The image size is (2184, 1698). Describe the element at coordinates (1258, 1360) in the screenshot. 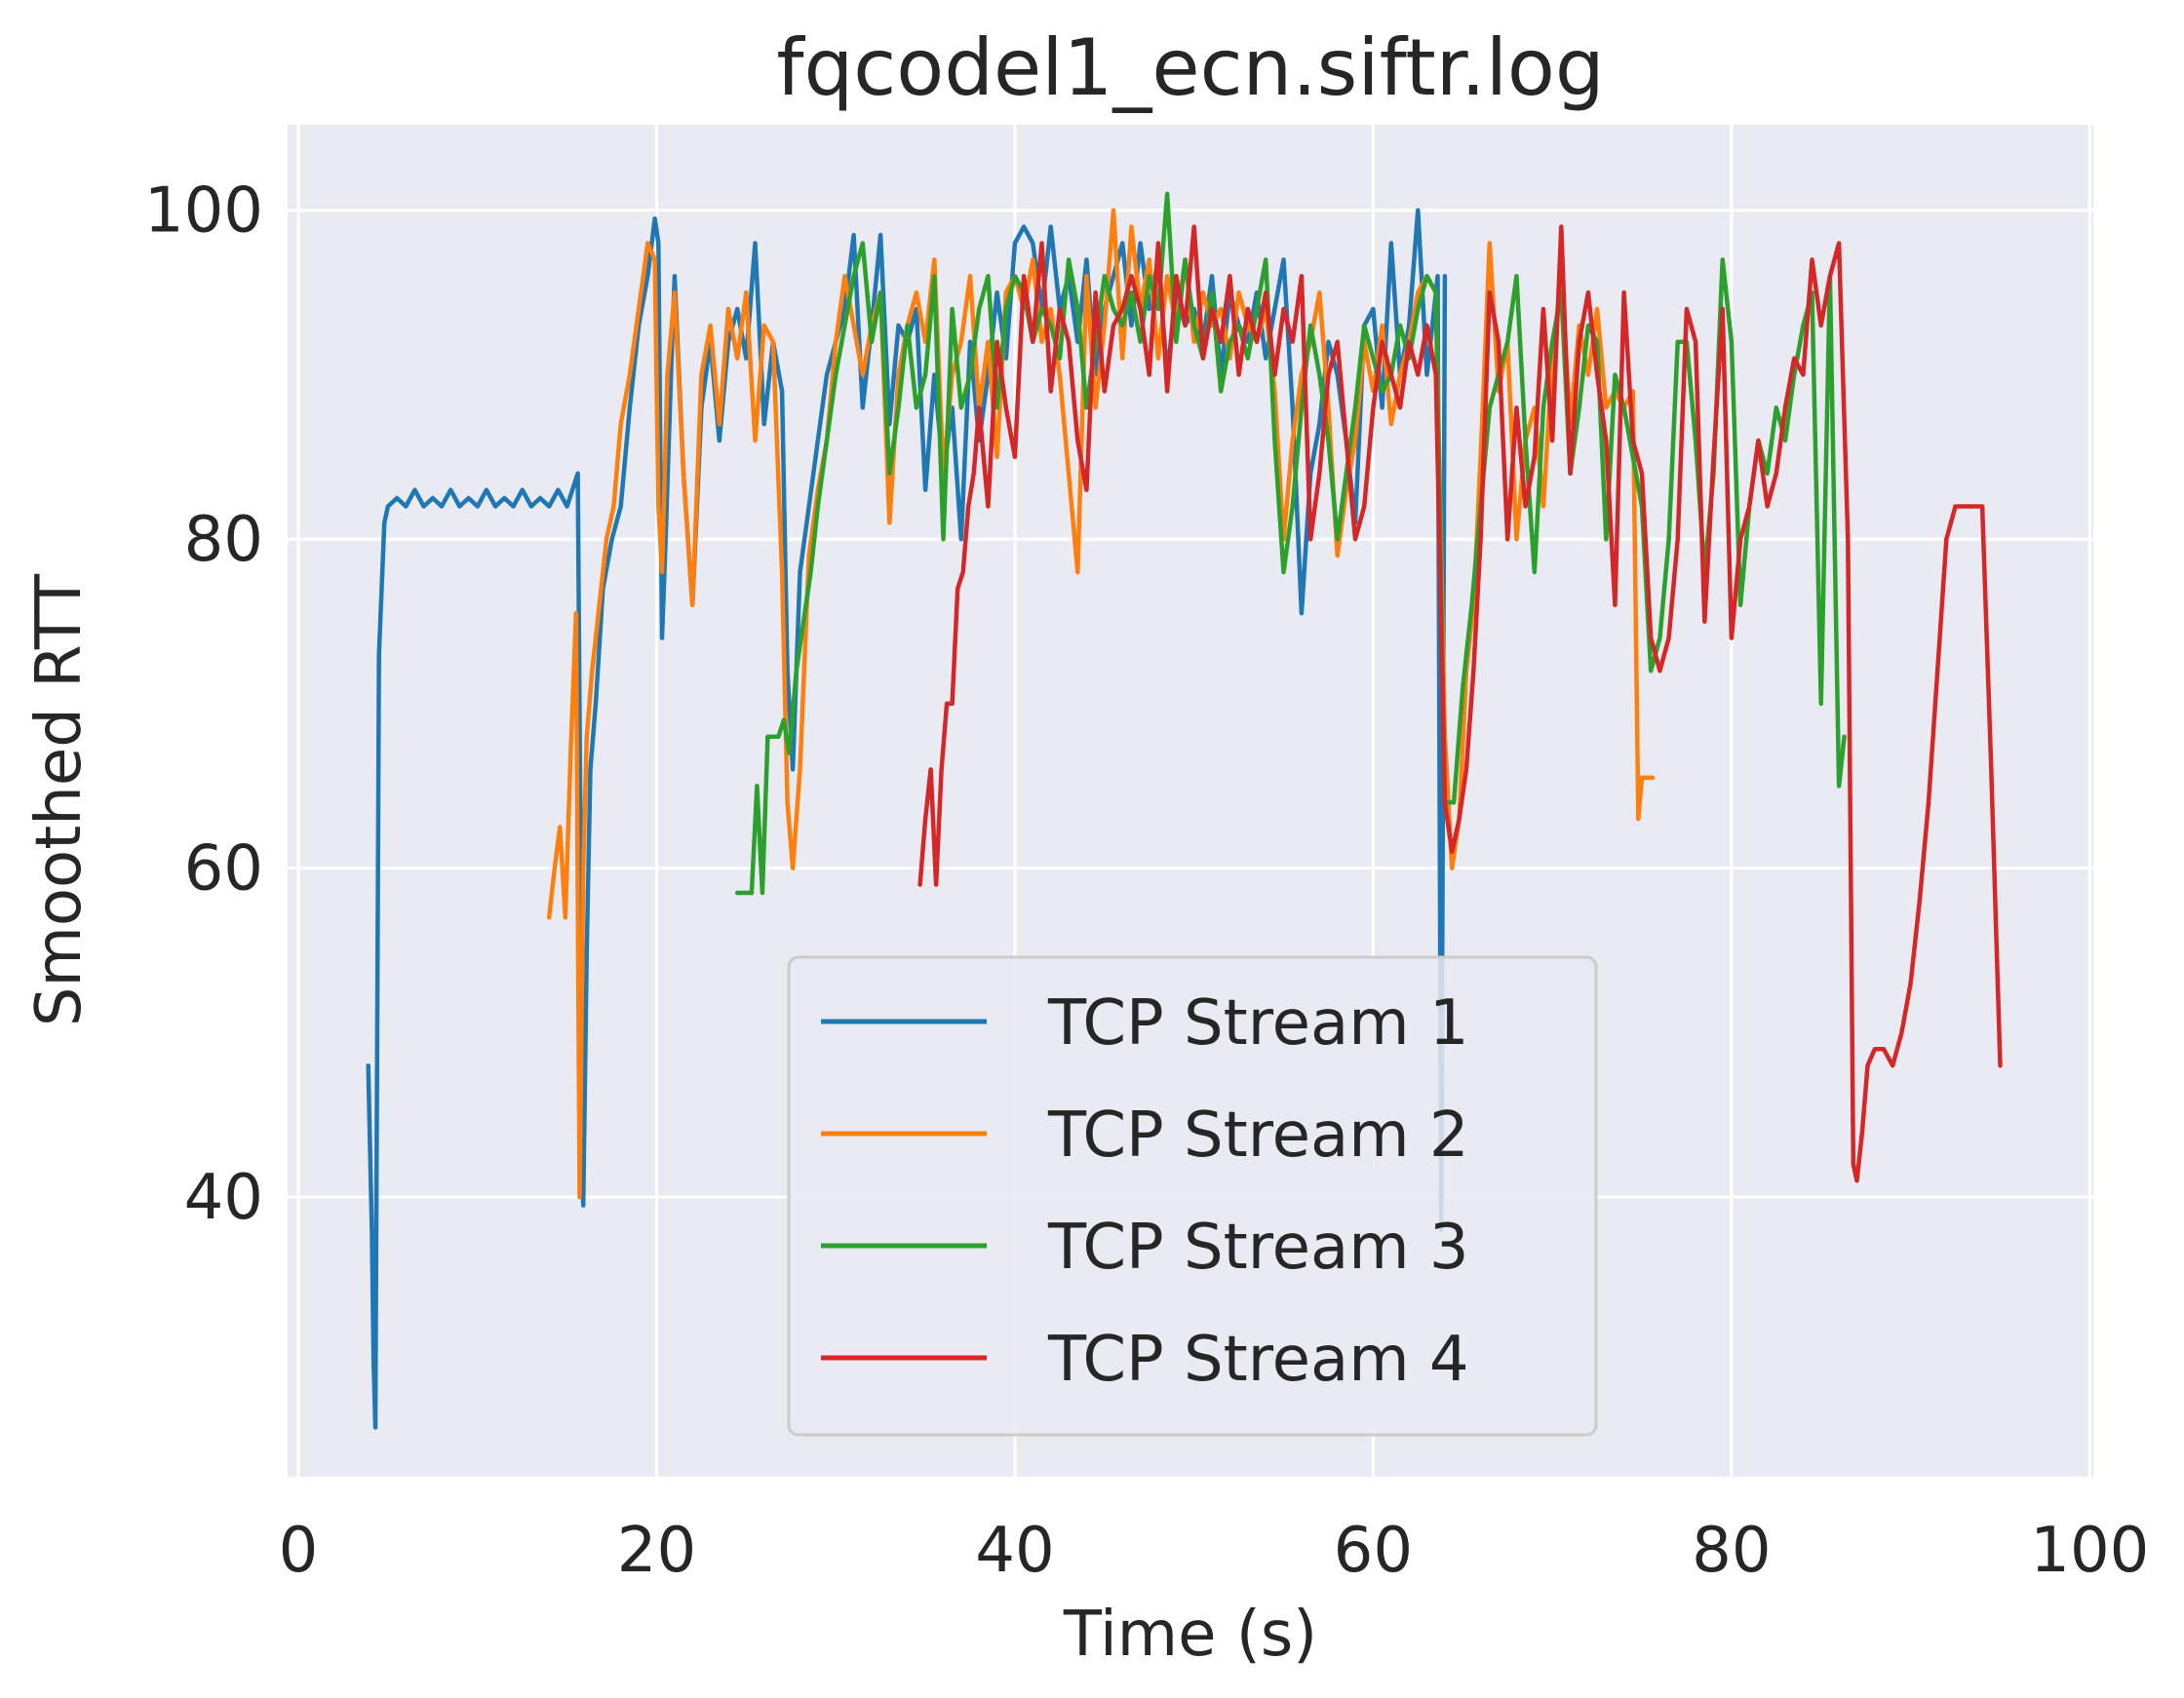

I see `legend-label-4: TCP Stream 4` at that location.